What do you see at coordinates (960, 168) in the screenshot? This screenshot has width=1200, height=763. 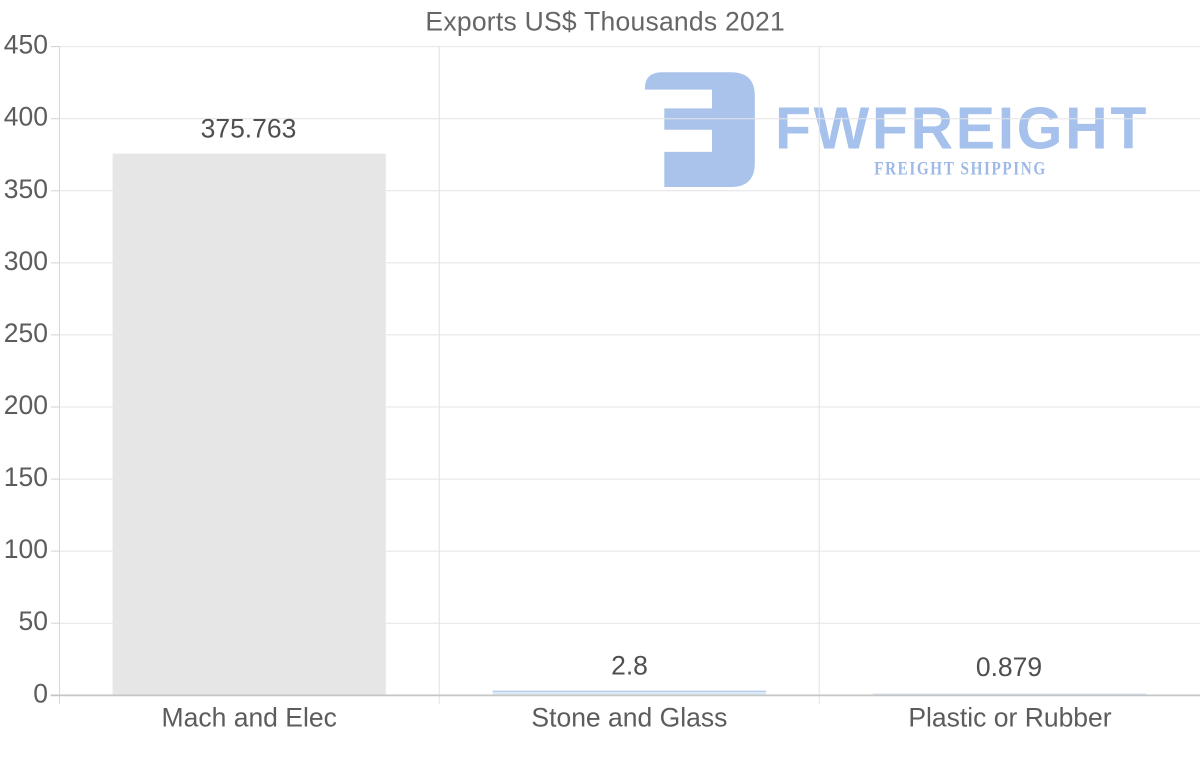 I see `svg-text: FREIGHT SHIPPING` at bounding box center [960, 168].